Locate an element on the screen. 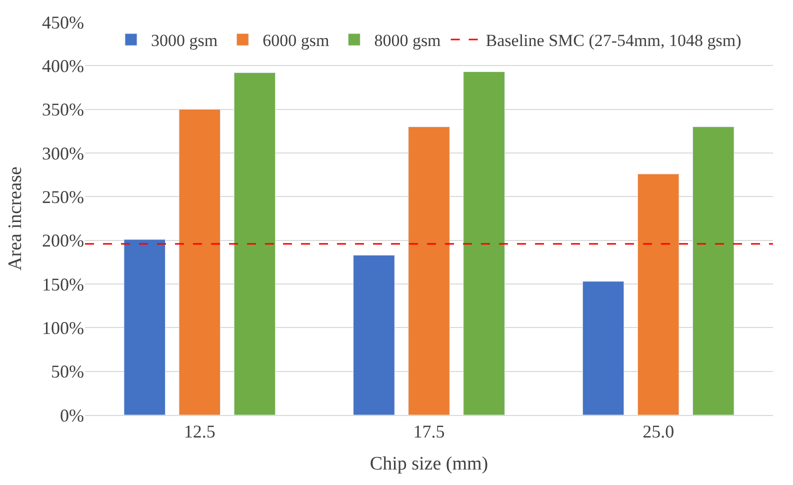 This screenshot has height=485, width=793. x-axis-title: Chip size (mm) is located at coordinates (429, 463).